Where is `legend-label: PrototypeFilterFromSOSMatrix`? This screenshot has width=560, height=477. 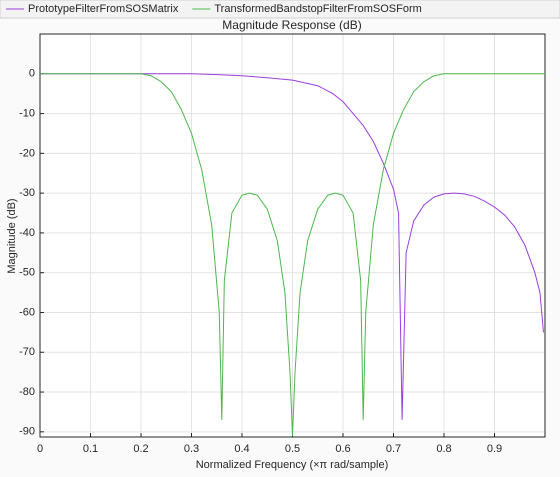
legend-label: PrototypeFilterFromSOSMatrix is located at coordinates (103, 9).